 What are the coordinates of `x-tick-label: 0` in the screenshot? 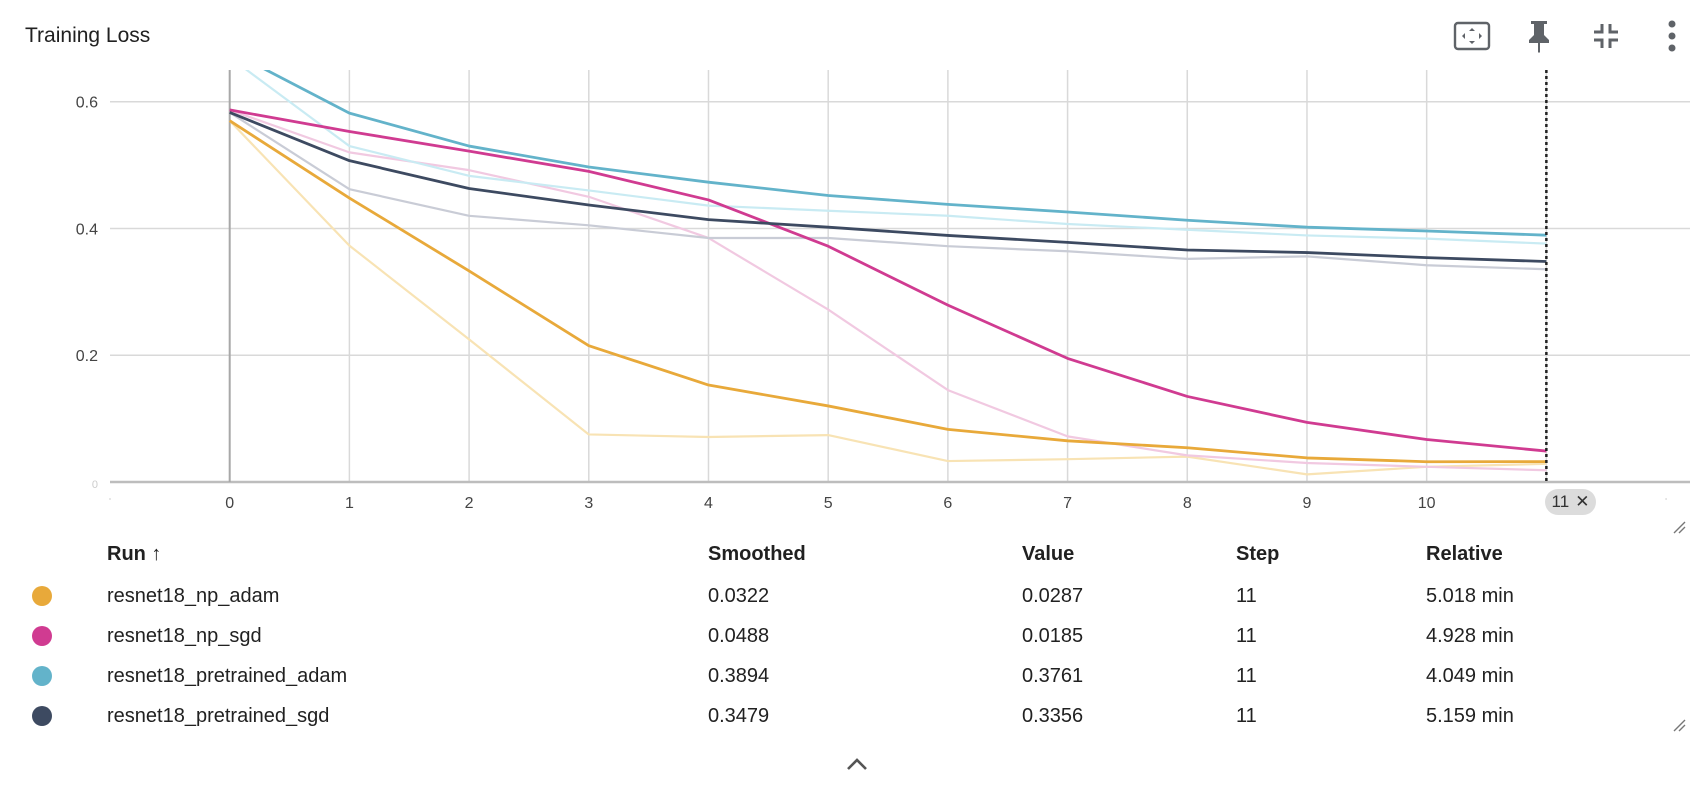 It's located at (229, 503).